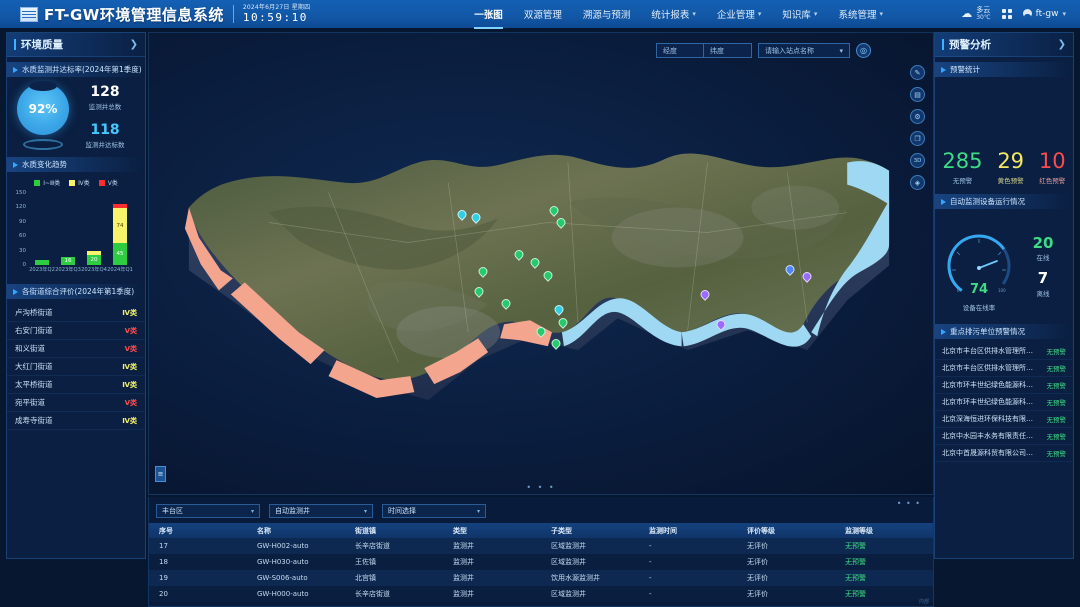 The image size is (1080, 607). I want to click on key-unit-row: 北京中水园丰水务有限责任… 无预警, so click(1004, 436).